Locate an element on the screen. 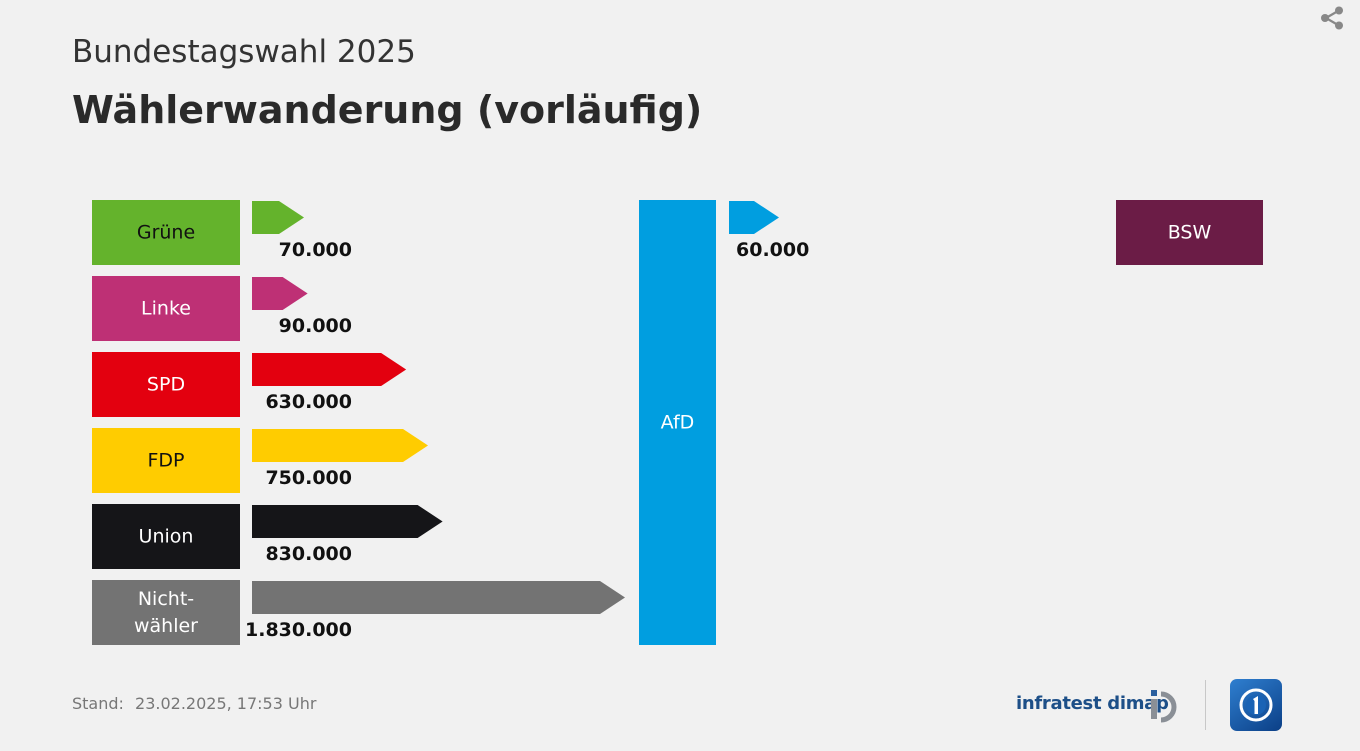 This screenshot has width=1360, height=751. party-box-spd is located at coordinates (166, 384).